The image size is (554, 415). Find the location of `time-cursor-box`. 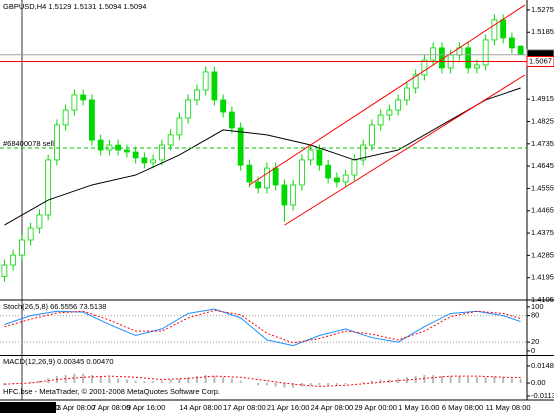

time-cursor-box is located at coordinates (28, 407).